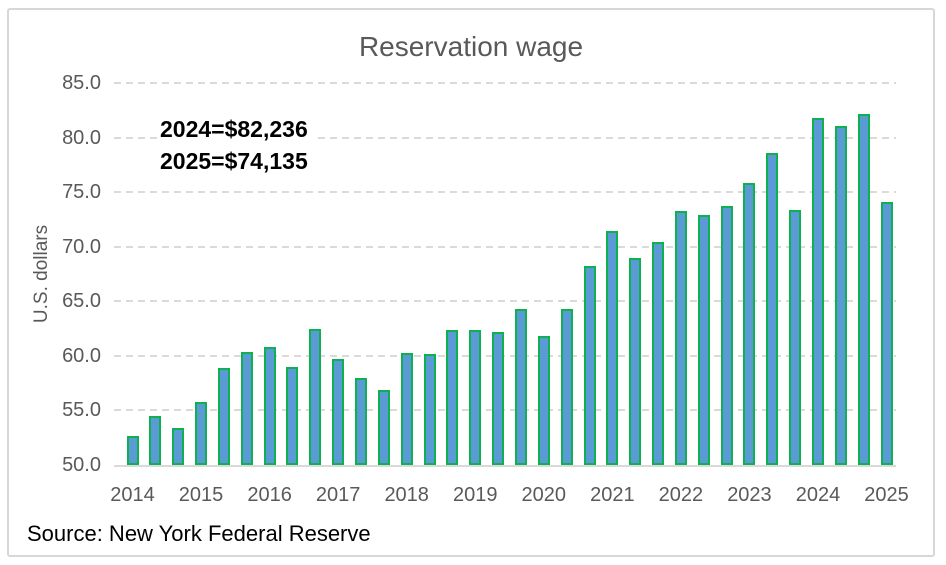 The image size is (946, 565). I want to click on y-tick-label-50.0: 50.0, so click(81, 465).